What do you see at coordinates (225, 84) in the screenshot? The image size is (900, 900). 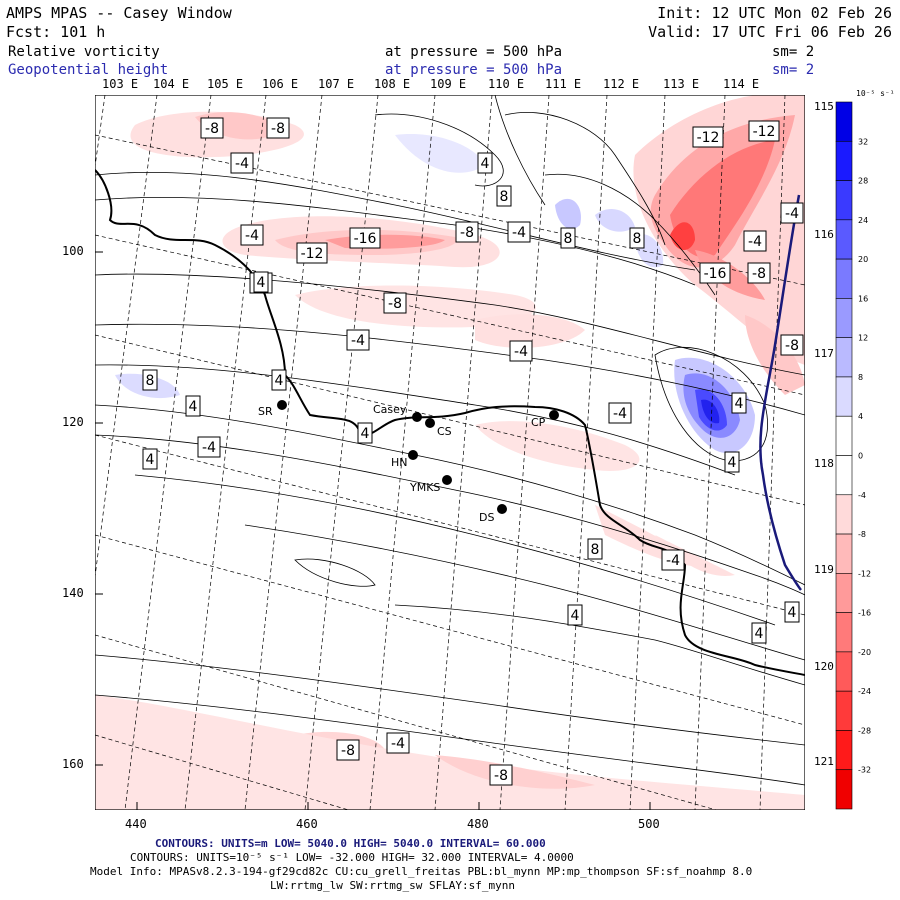 I see `lon-label-top: 105 E` at bounding box center [225, 84].